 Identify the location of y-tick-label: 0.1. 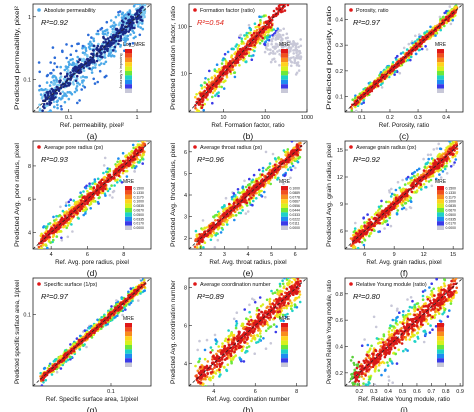
(27, 80).